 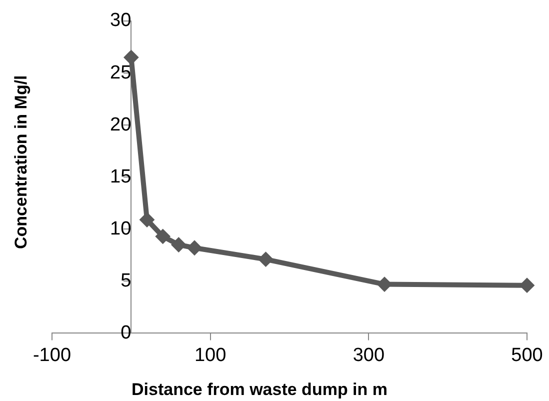 What do you see at coordinates (21, 162) in the screenshot?
I see `y-axis-title: Concentration in Mg/l` at bounding box center [21, 162].